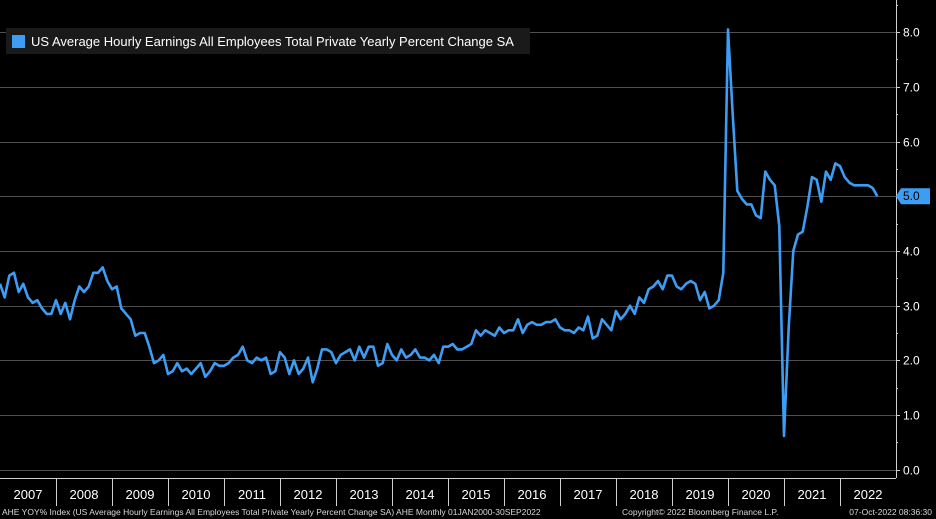 The width and height of the screenshot is (936, 519). What do you see at coordinates (908, 239) in the screenshot?
I see `y-axis: 0.0 1.0 2.0 3.0 4.0 5.0 6.0 7.0 8.0` at bounding box center [908, 239].